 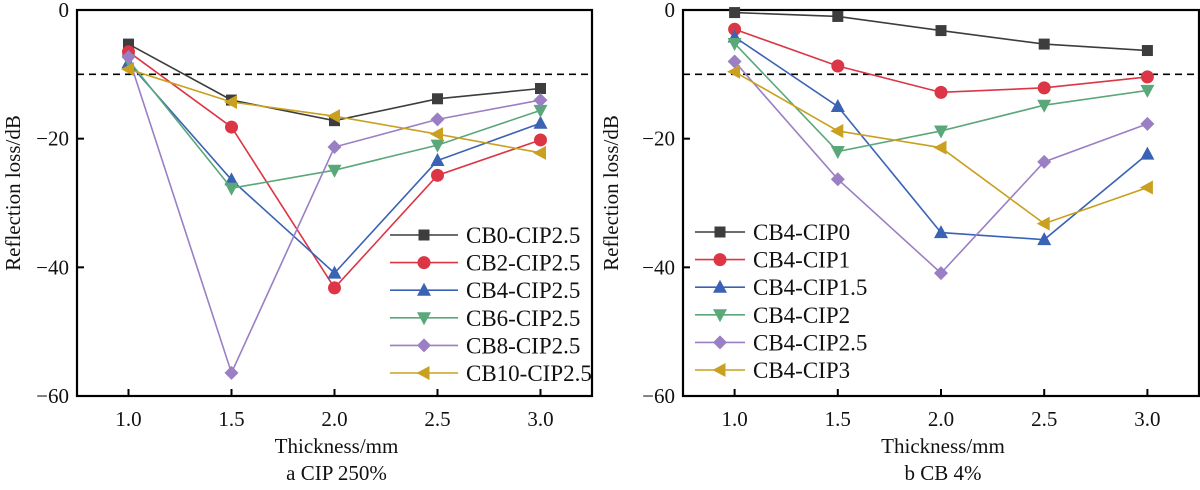 I want to click on legend-item: CB4-CIP0, so click(x=772, y=232).